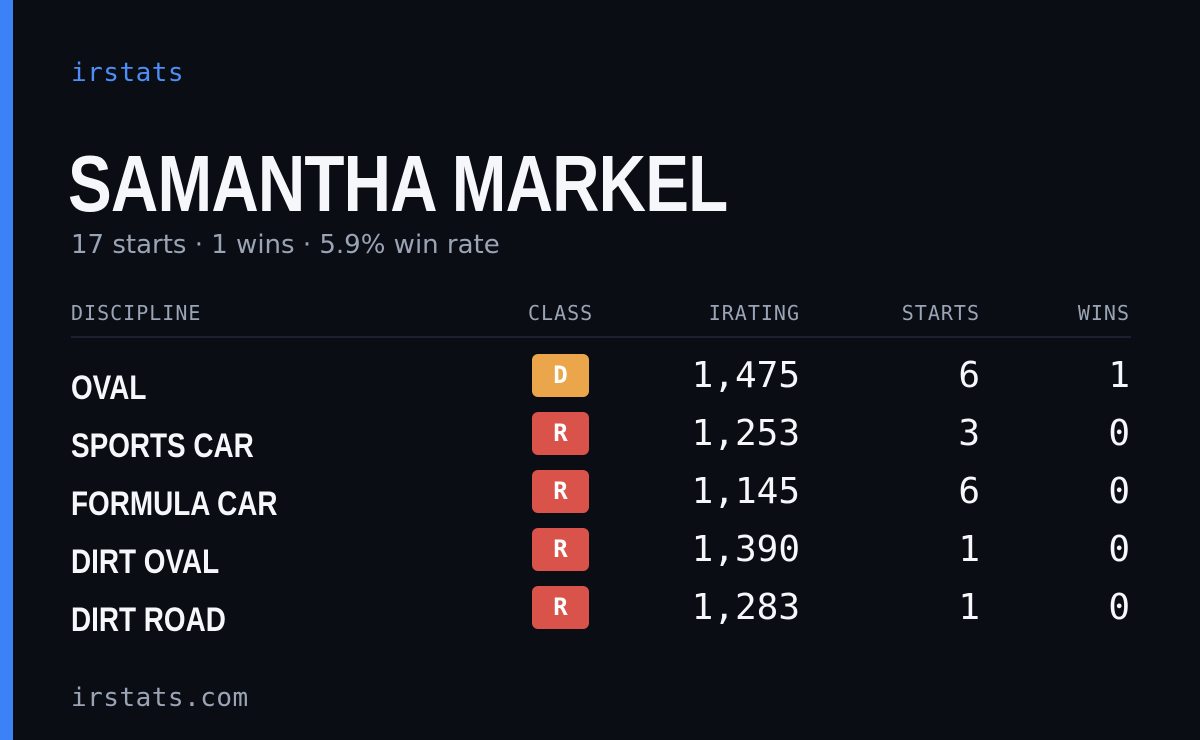 This screenshot has height=740, width=1200. Describe the element at coordinates (969, 433) in the screenshot. I see `starts-value: 3` at that location.